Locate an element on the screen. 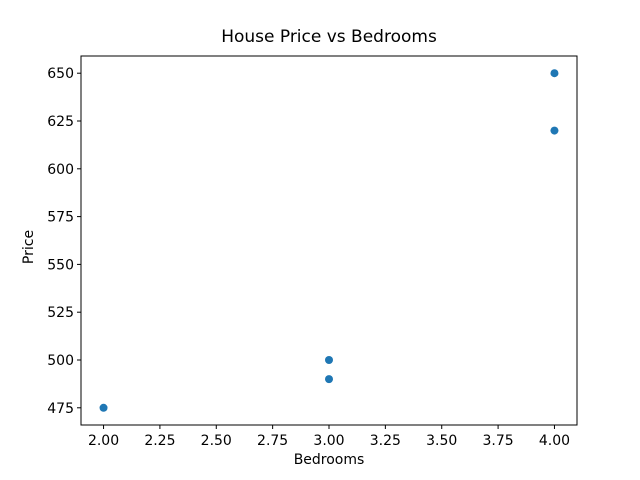 The height and width of the screenshot is (480, 640). x-tick-label: 3.25 is located at coordinates (385, 441).